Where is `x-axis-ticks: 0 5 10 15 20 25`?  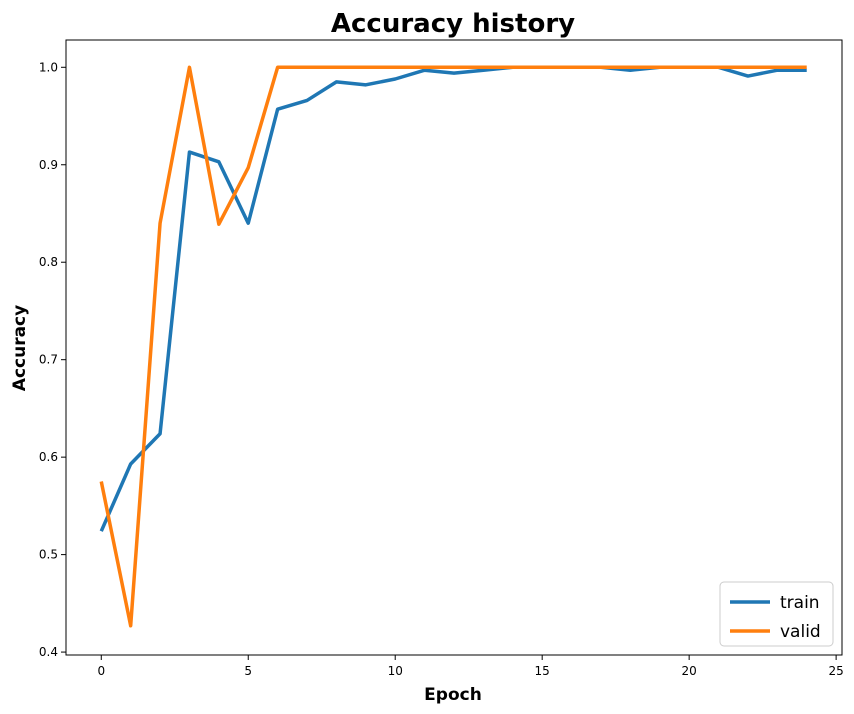 x-axis-ticks: 0 5 10 15 20 25 is located at coordinates (470, 666).